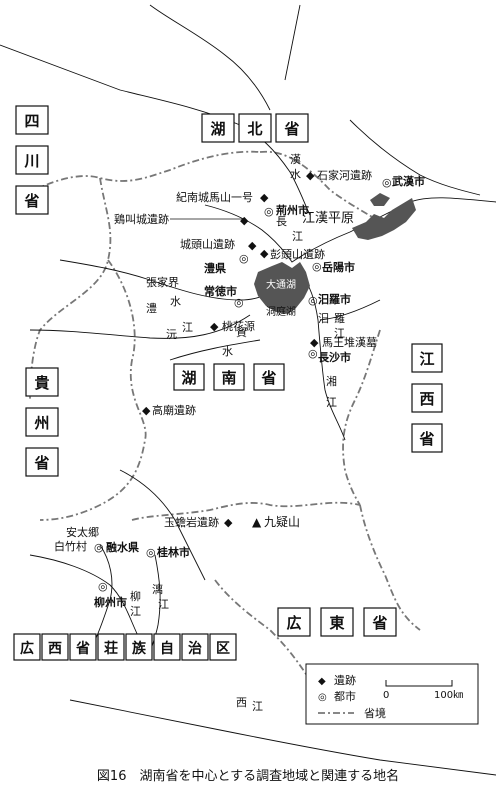 This screenshot has width=496, height=800. I want to click on river-han: 漢, so click(295, 159).